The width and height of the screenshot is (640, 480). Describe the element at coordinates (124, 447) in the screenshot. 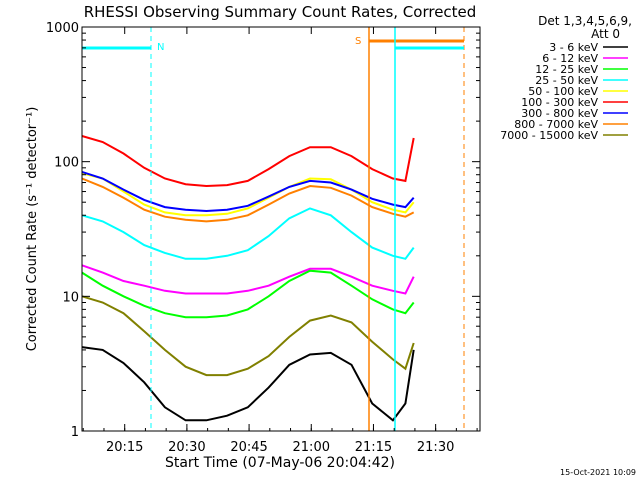

I see `x-tick-label: 20:15` at that location.